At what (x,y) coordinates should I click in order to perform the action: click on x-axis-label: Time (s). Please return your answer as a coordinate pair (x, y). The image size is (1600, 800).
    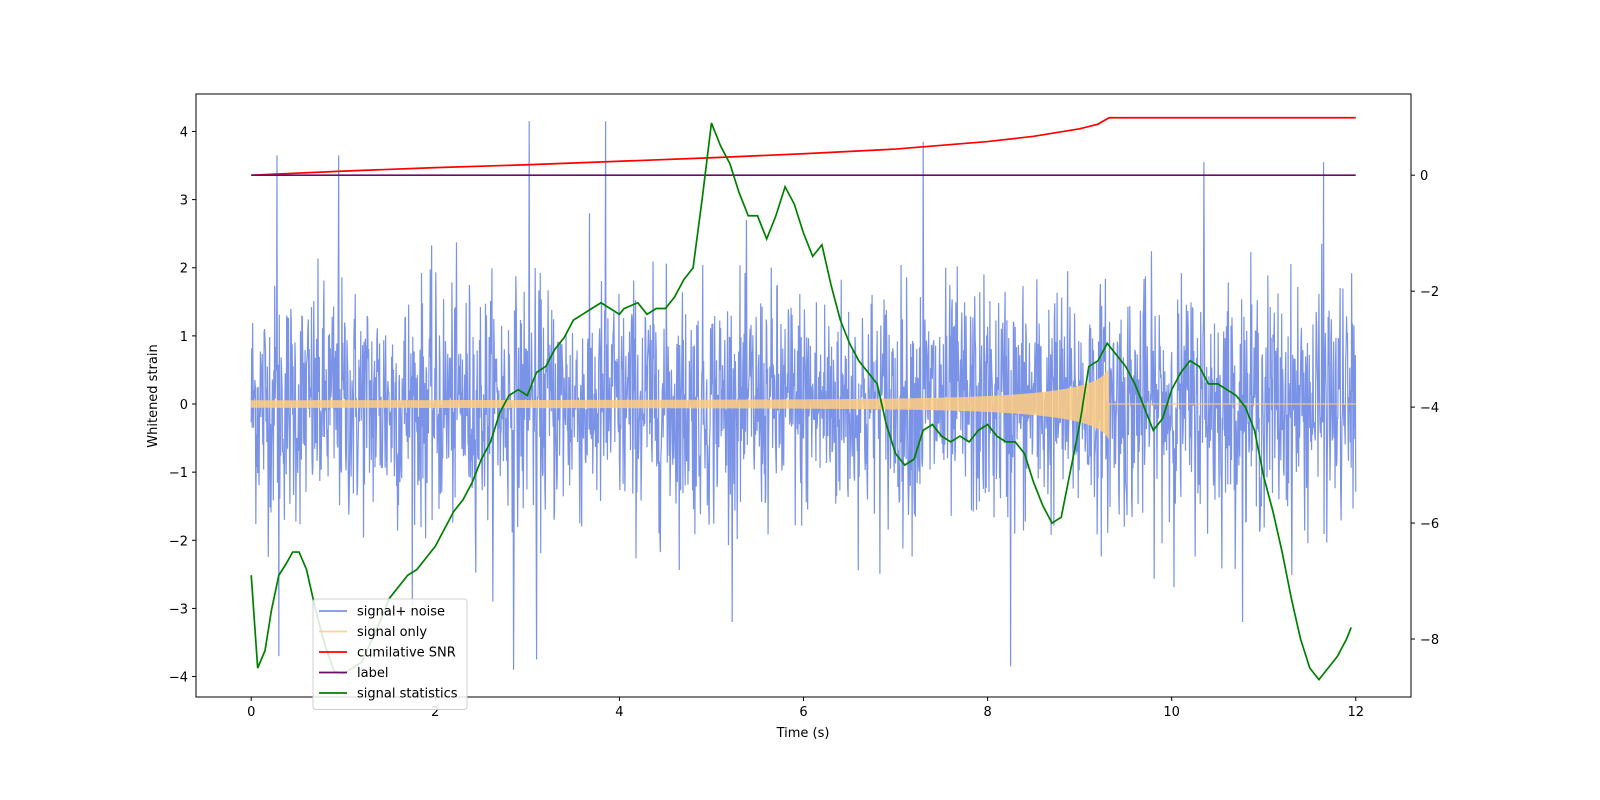
    Looking at the image, I should click on (803, 733).